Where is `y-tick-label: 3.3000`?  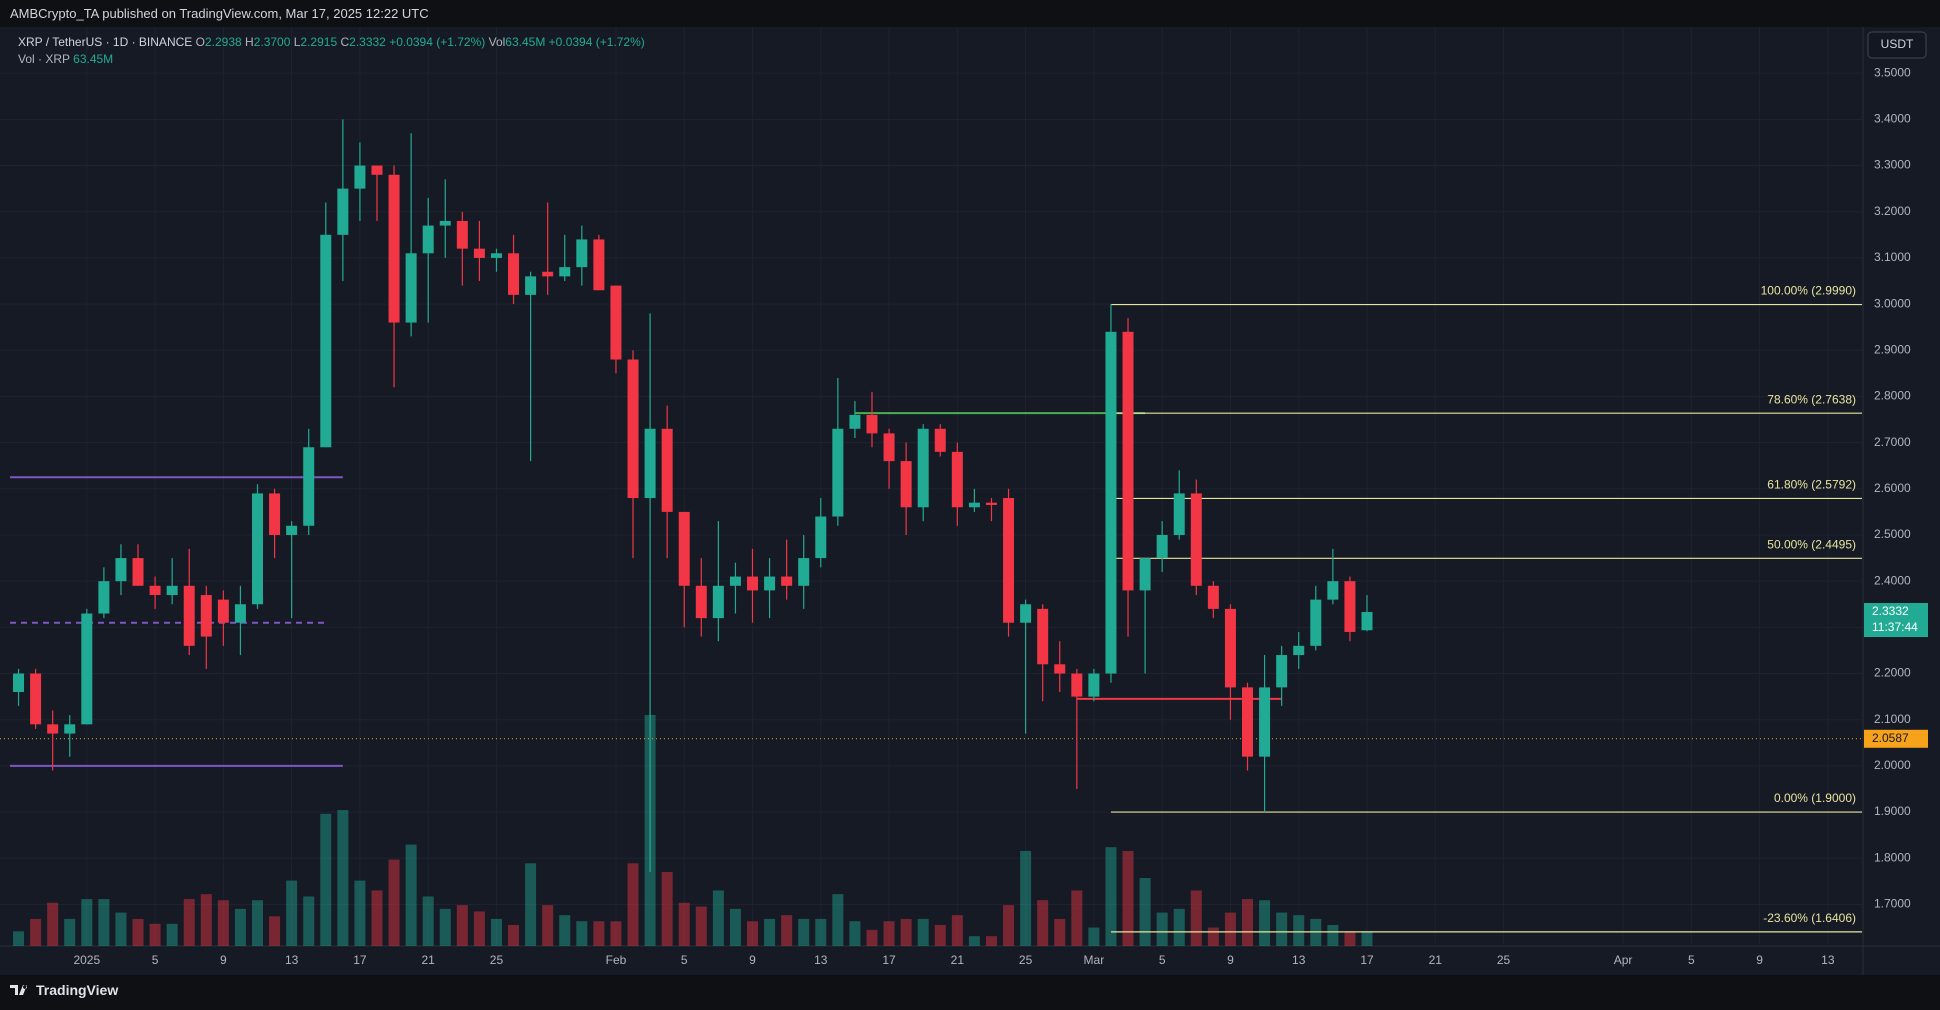 y-tick-label: 3.3000 is located at coordinates (1892, 165).